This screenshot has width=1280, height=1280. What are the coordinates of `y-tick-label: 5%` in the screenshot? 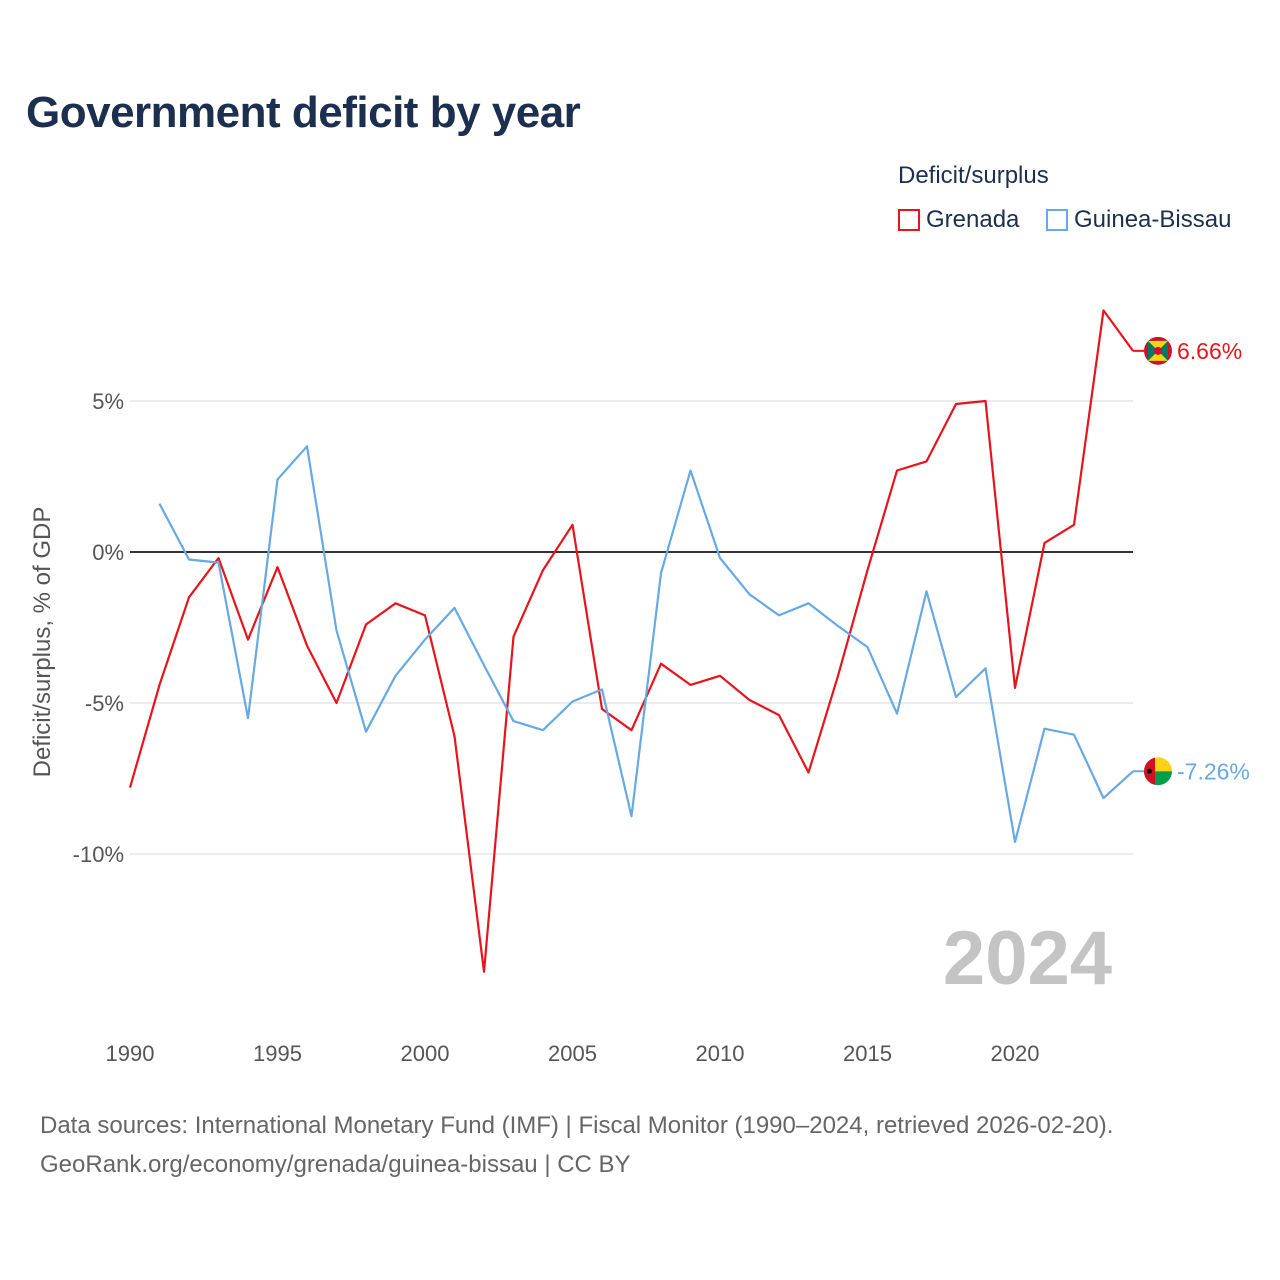 It's located at (108, 401).